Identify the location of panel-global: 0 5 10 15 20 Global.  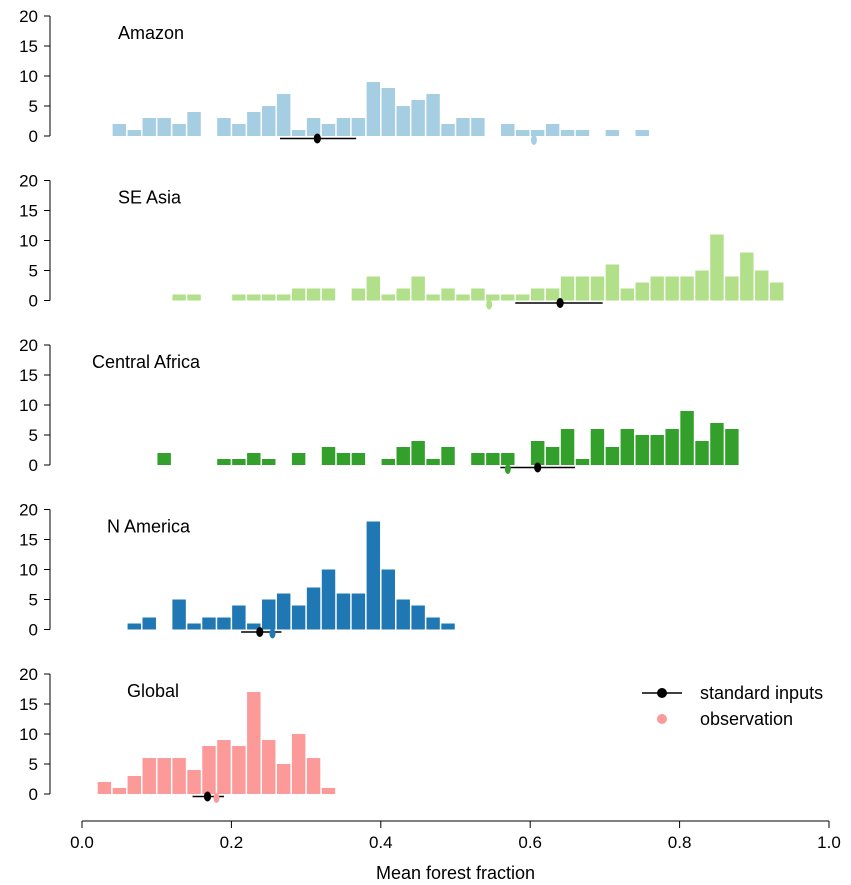
(177, 734).